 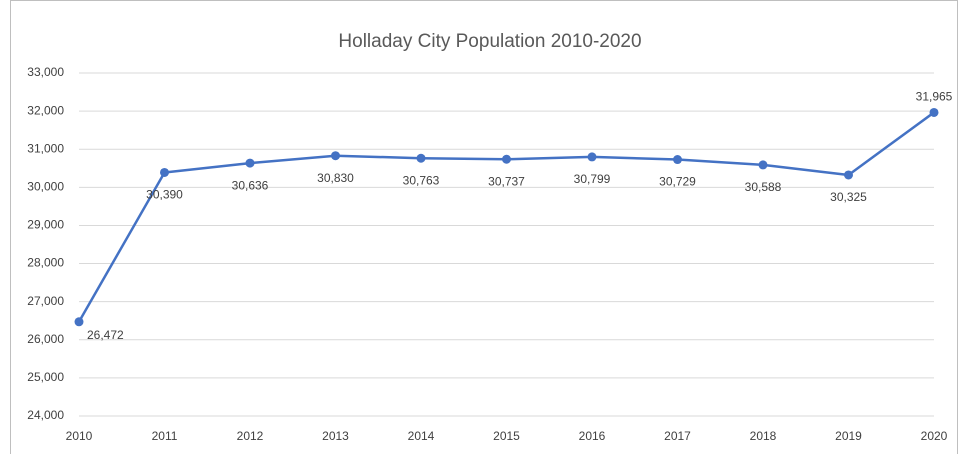 I want to click on x-tick-label: 2011, so click(x=165, y=436).